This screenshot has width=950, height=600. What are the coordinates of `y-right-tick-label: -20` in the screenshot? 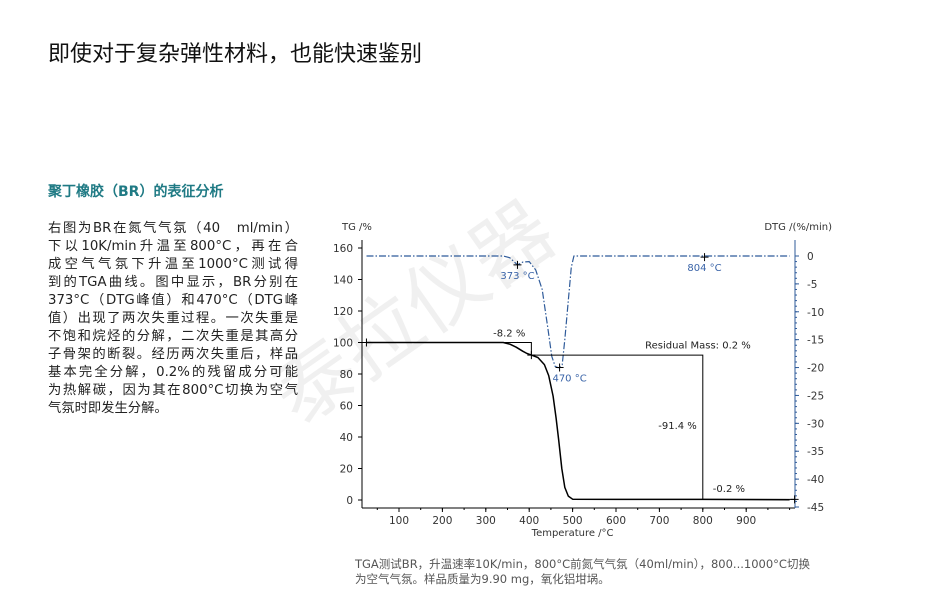 It's located at (815, 369).